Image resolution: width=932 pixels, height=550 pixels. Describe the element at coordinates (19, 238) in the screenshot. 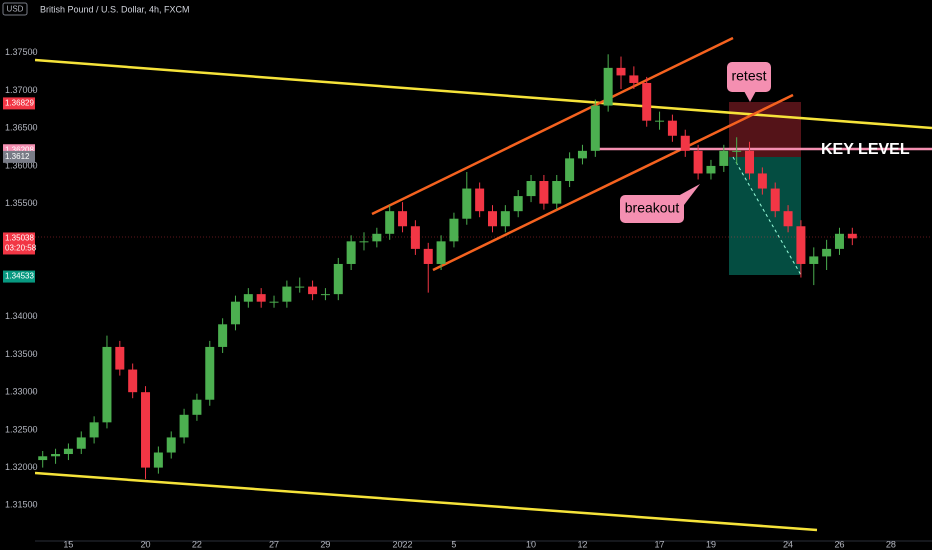

I see `price-marker-label: 1.35038` at that location.